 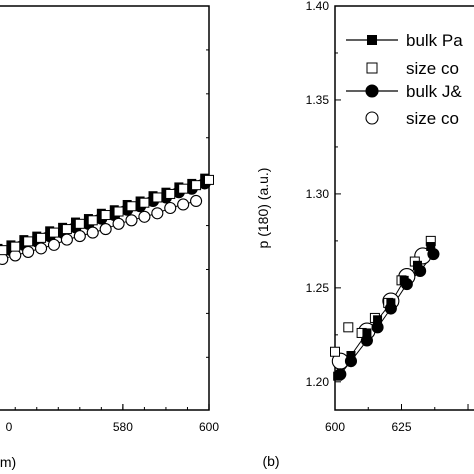 I want to click on legend-label: bulk Pa, so click(x=434, y=40).